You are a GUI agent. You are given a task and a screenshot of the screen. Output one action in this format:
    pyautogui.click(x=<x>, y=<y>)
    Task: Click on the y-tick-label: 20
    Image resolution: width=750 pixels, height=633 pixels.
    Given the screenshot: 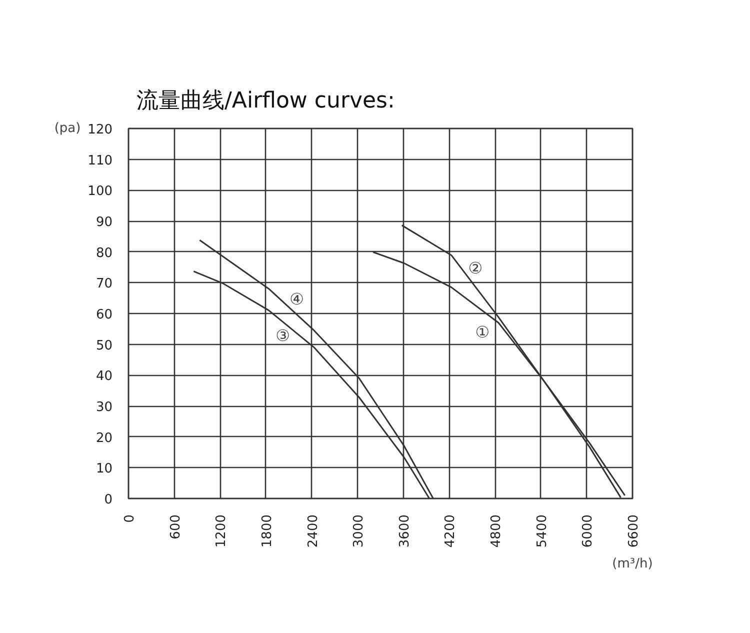 What is the action you would take?
    pyautogui.click(x=104, y=438)
    